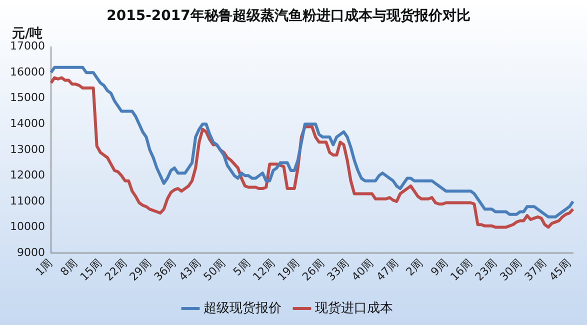 The height and width of the screenshot is (325, 587). What do you see at coordinates (165, 270) in the screenshot?
I see `x-tick-label: 36周` at bounding box center [165, 270].